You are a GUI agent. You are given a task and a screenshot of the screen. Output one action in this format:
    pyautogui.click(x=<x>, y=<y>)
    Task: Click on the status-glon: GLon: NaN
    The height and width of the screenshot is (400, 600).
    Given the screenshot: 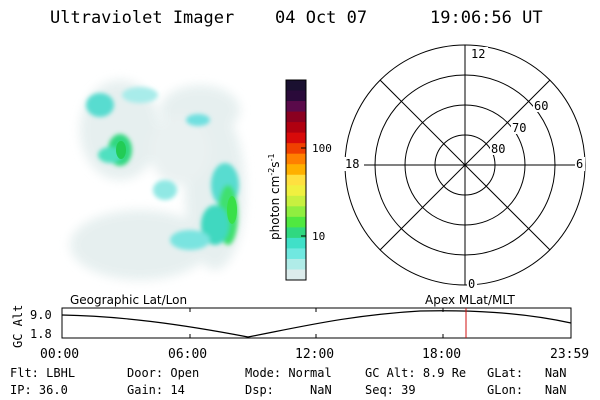 What is the action you would take?
    pyautogui.click(x=527, y=390)
    